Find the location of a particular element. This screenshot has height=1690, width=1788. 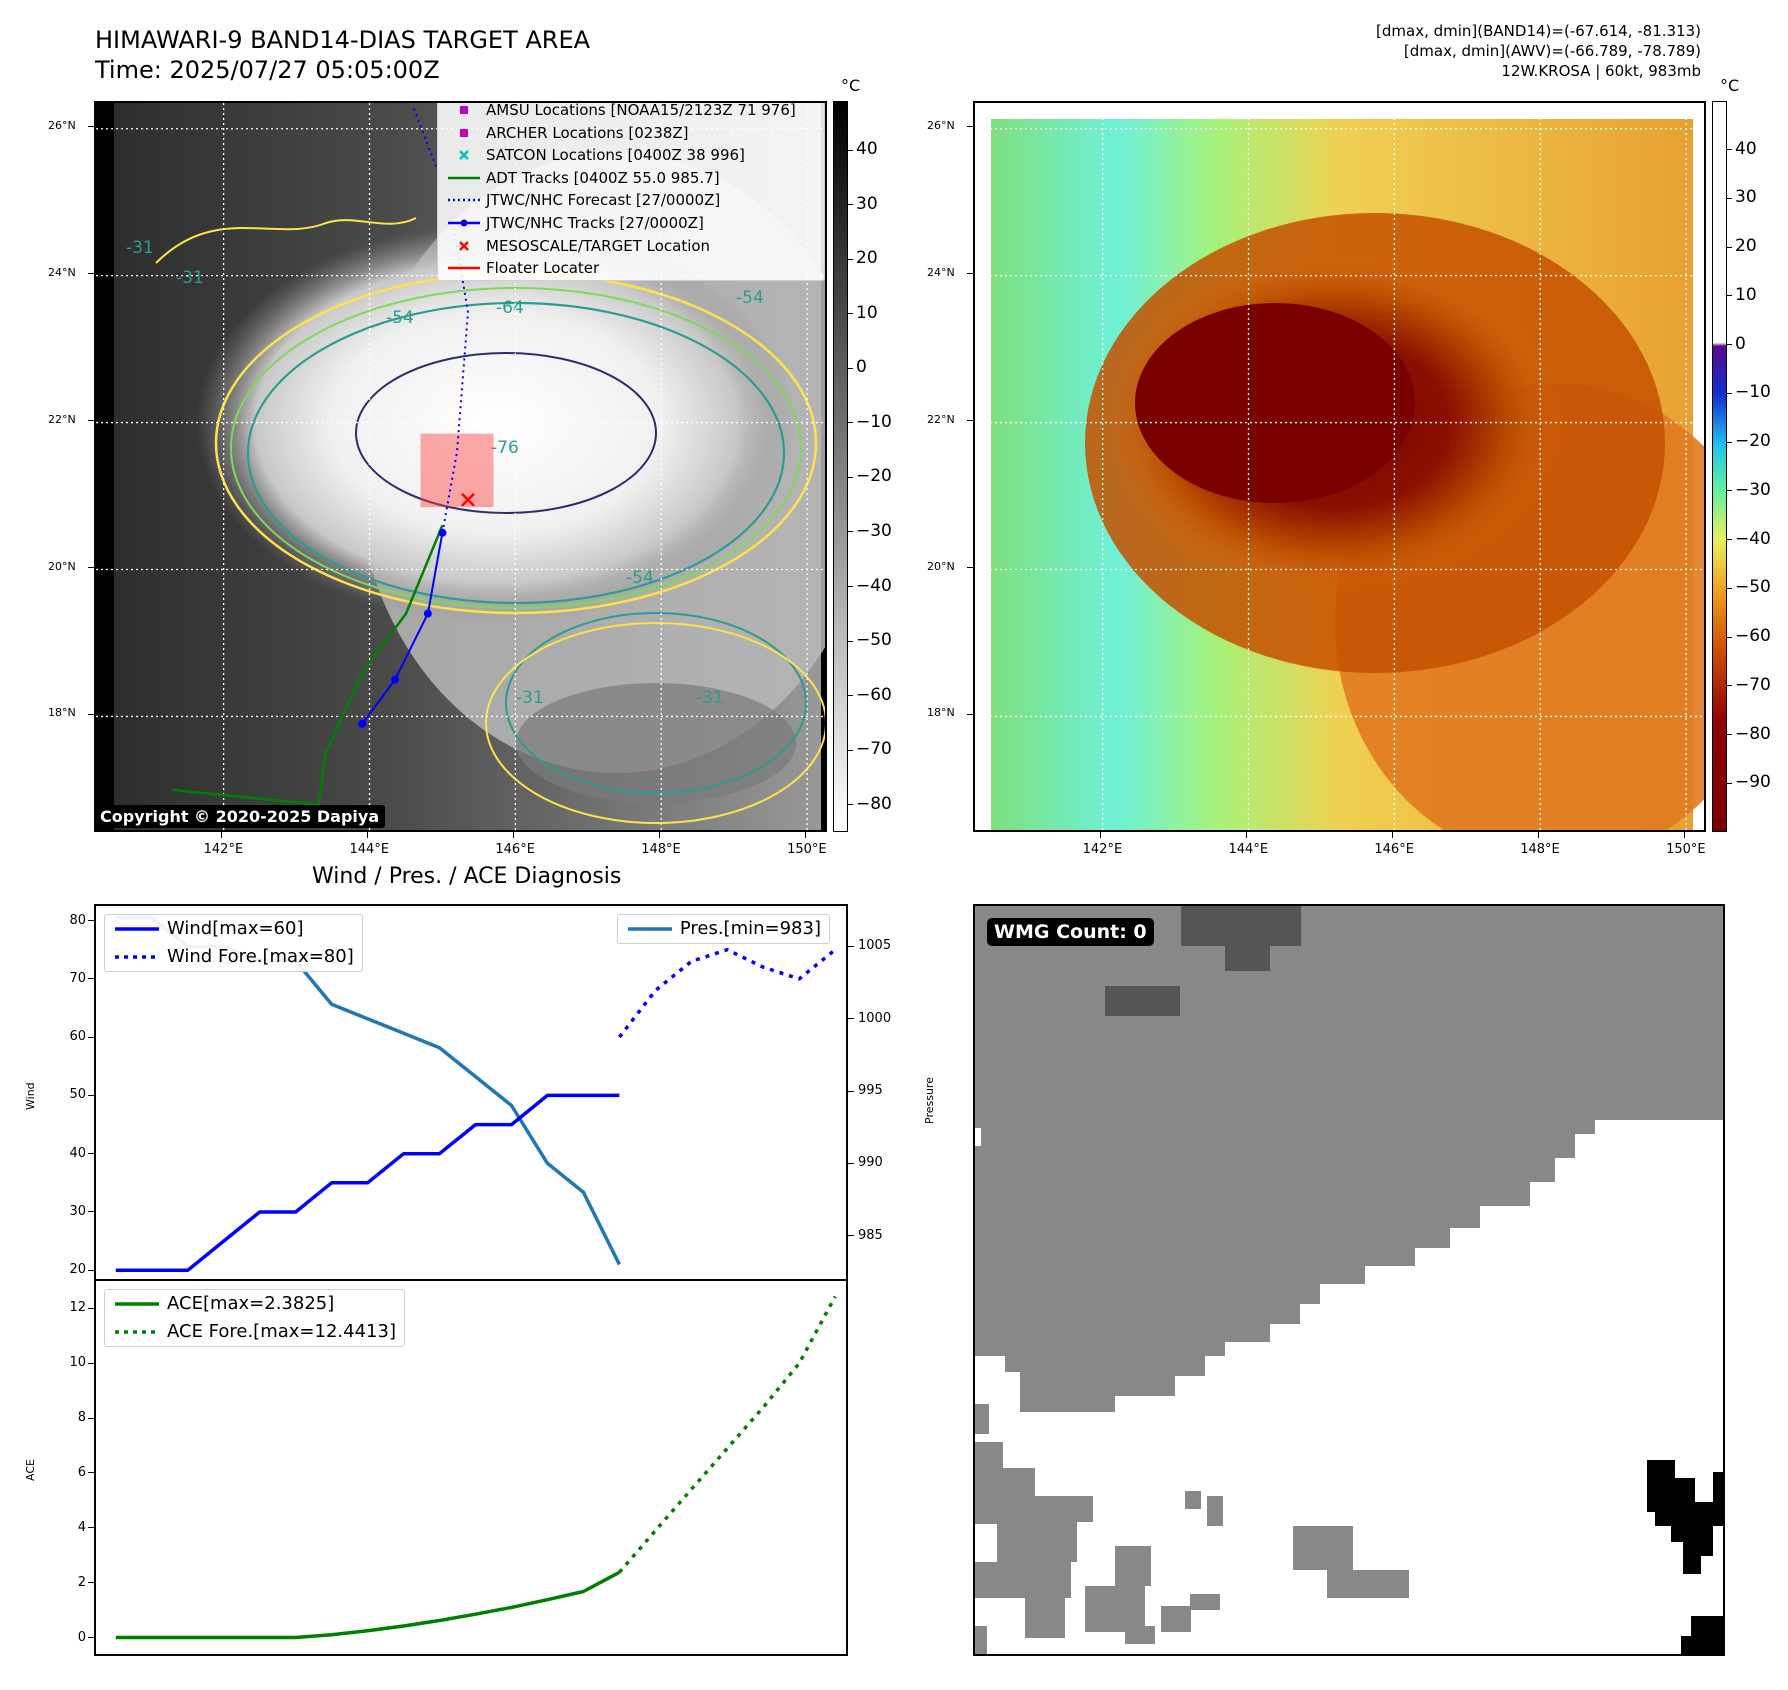

y-tick-label: 4 is located at coordinates (81, 1527).